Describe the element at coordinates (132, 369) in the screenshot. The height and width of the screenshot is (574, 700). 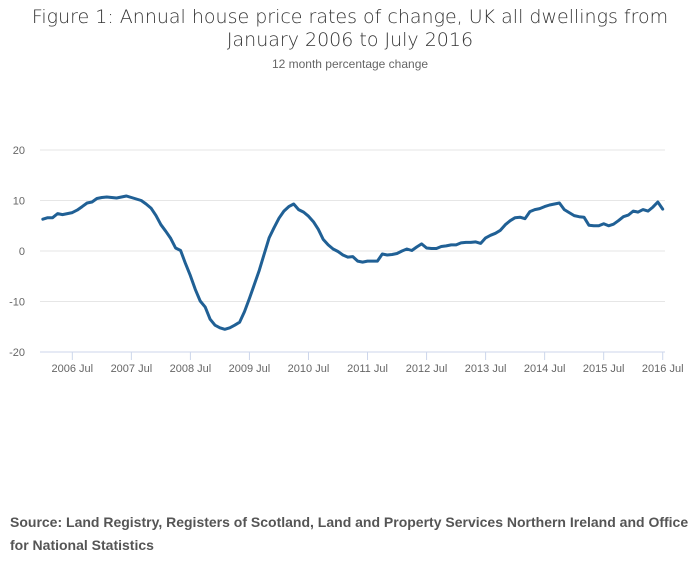
I see `x-tick-label: 2007 Jul` at that location.